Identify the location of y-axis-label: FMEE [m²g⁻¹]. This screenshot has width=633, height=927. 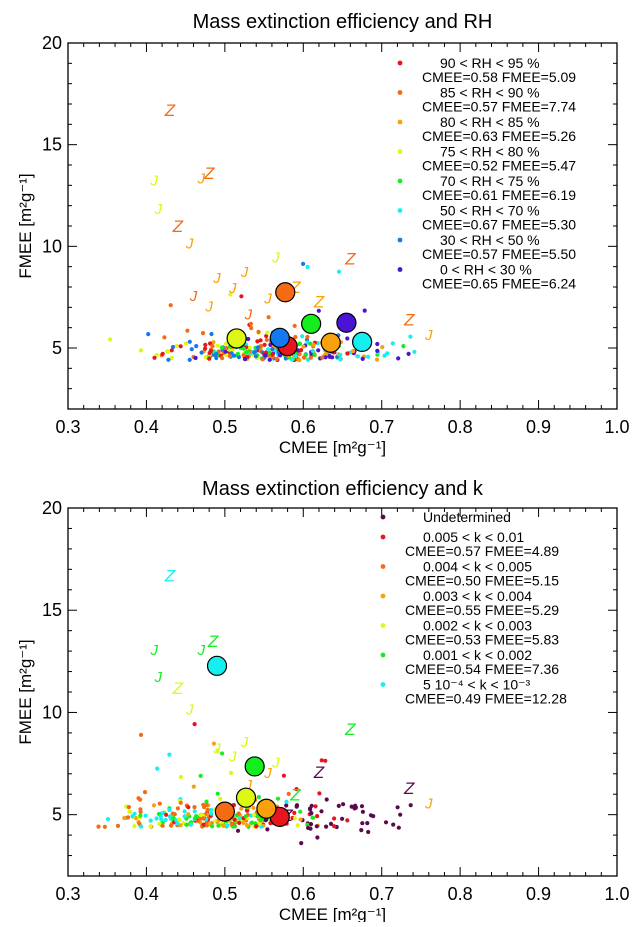
(25, 225).